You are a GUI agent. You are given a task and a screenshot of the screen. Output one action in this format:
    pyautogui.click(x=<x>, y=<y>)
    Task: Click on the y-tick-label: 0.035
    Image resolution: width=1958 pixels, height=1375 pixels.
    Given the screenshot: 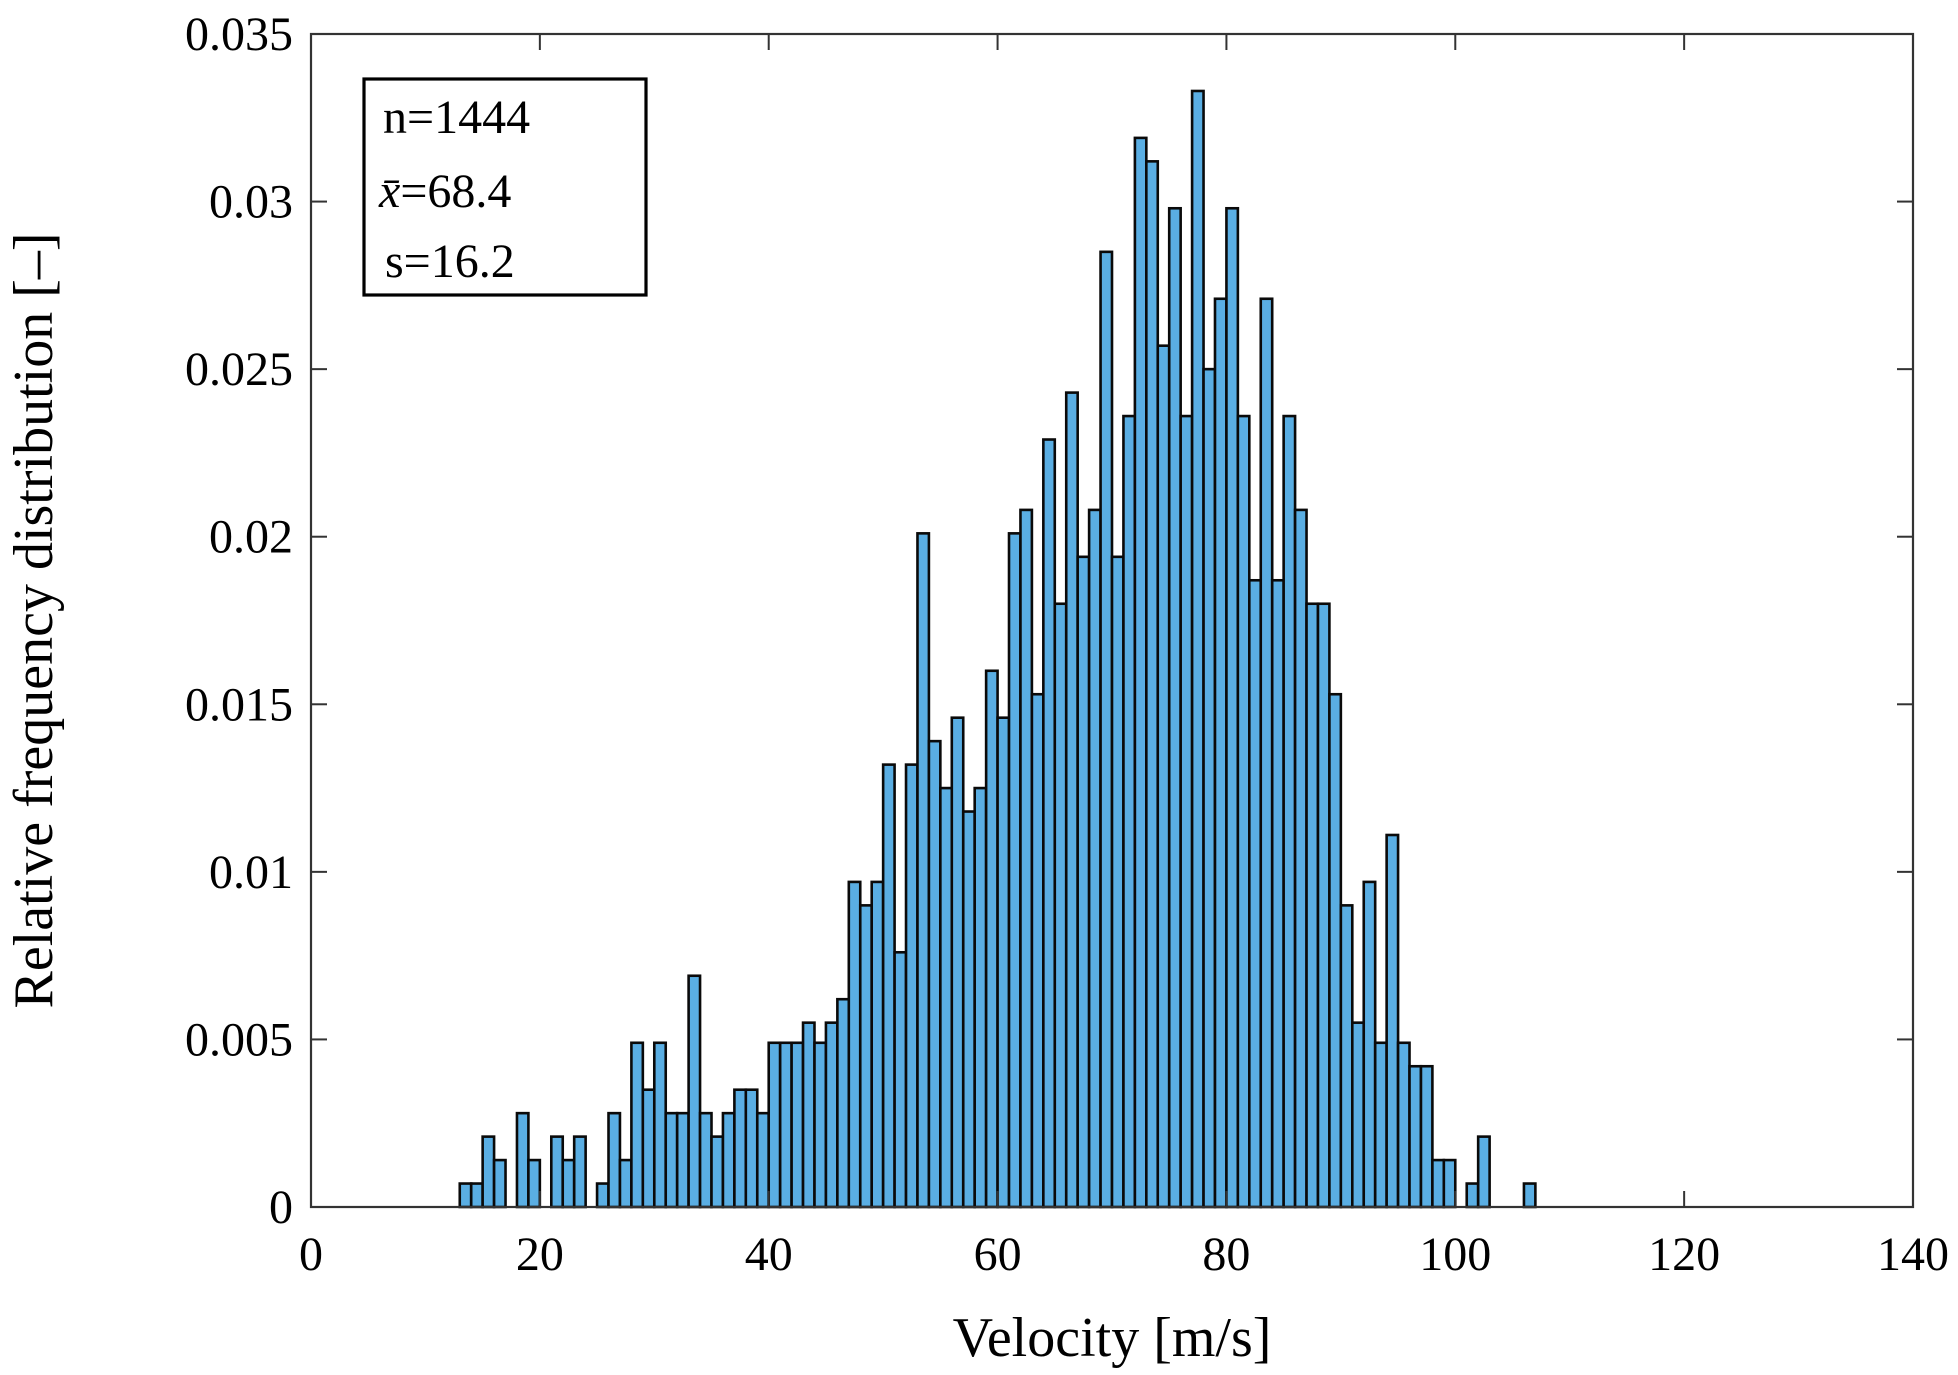 What is the action you would take?
    pyautogui.click(x=239, y=34)
    